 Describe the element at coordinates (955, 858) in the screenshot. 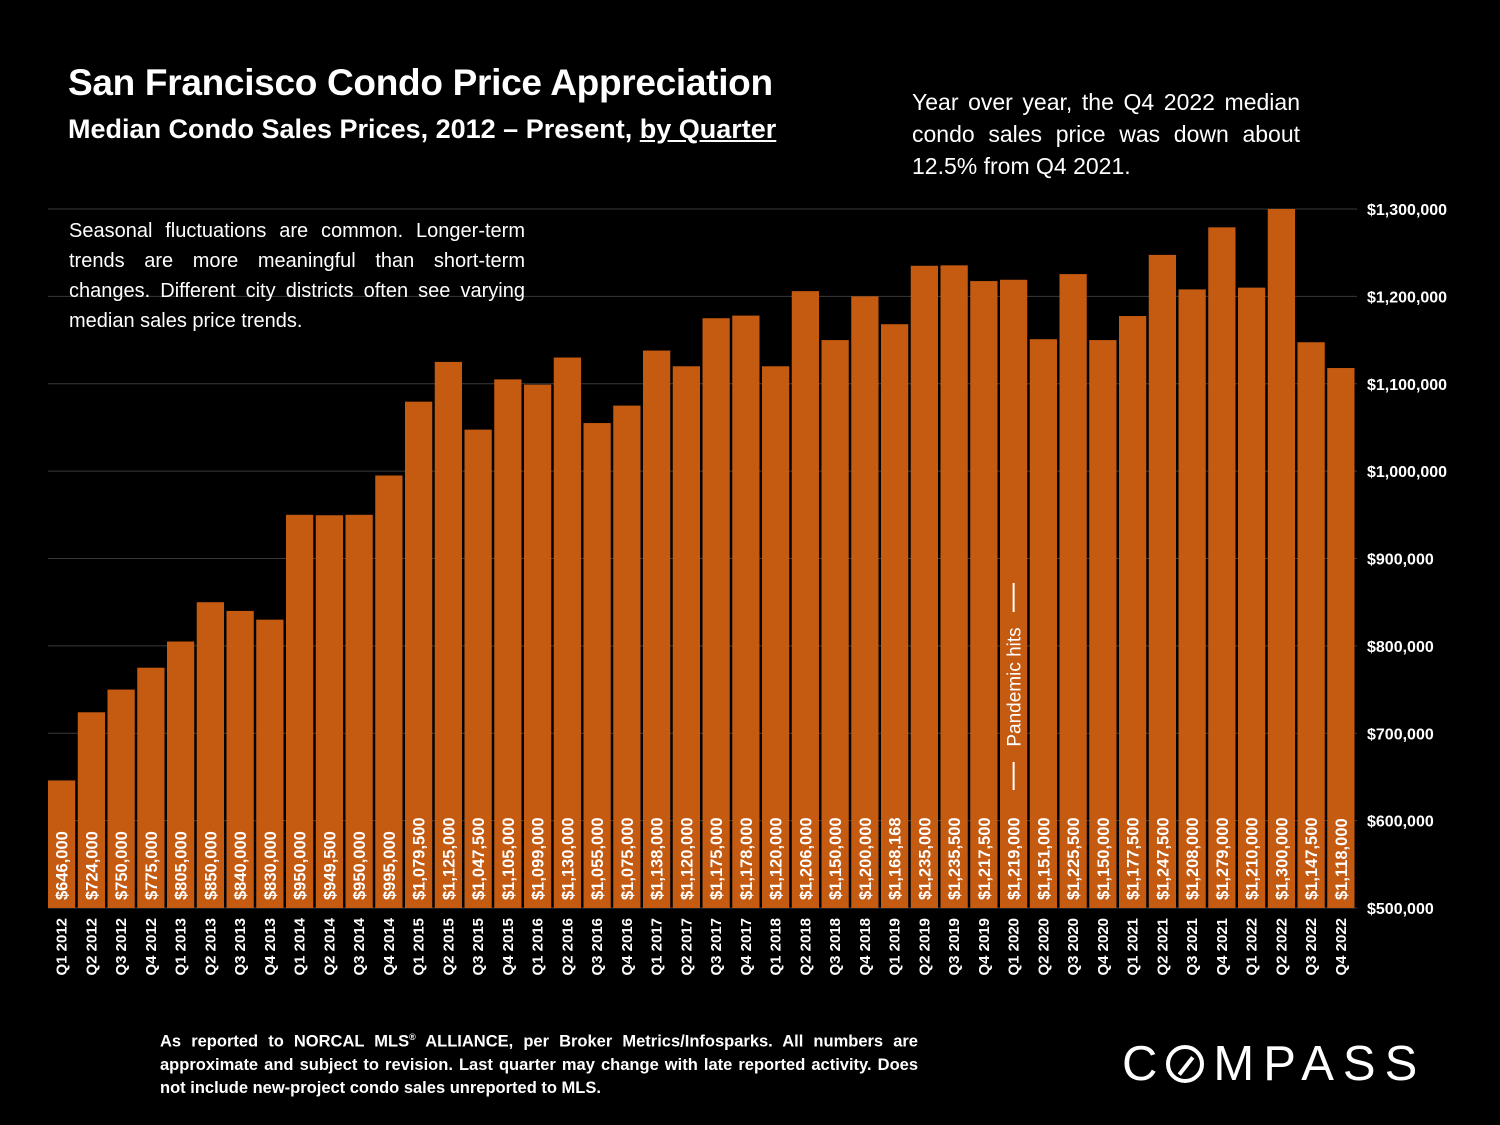

I see `bar-value-label: $1,235,500` at that location.